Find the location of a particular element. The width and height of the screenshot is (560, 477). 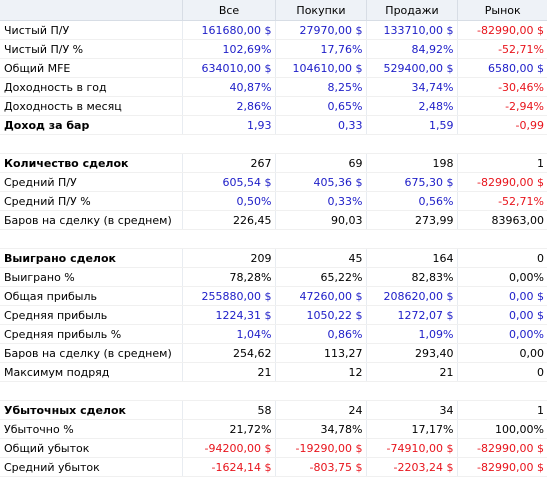

cell-market: -0,99 is located at coordinates (501, 125).